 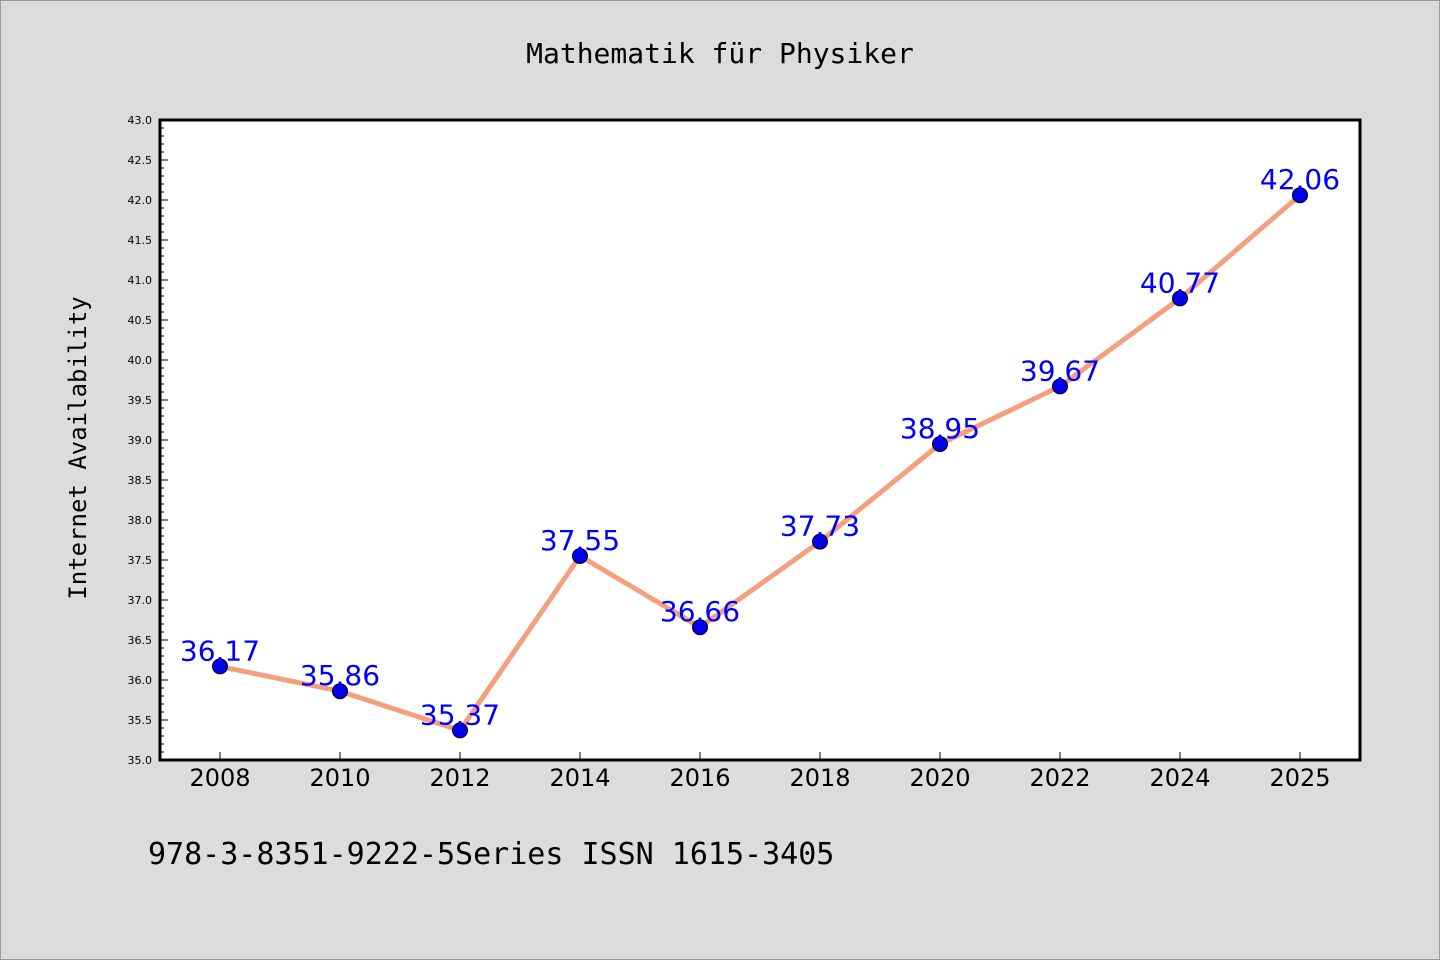 I want to click on footer-isbn-text: 978-3-8351-9222-5Series ISSN 1615-3405, so click(x=491, y=854).